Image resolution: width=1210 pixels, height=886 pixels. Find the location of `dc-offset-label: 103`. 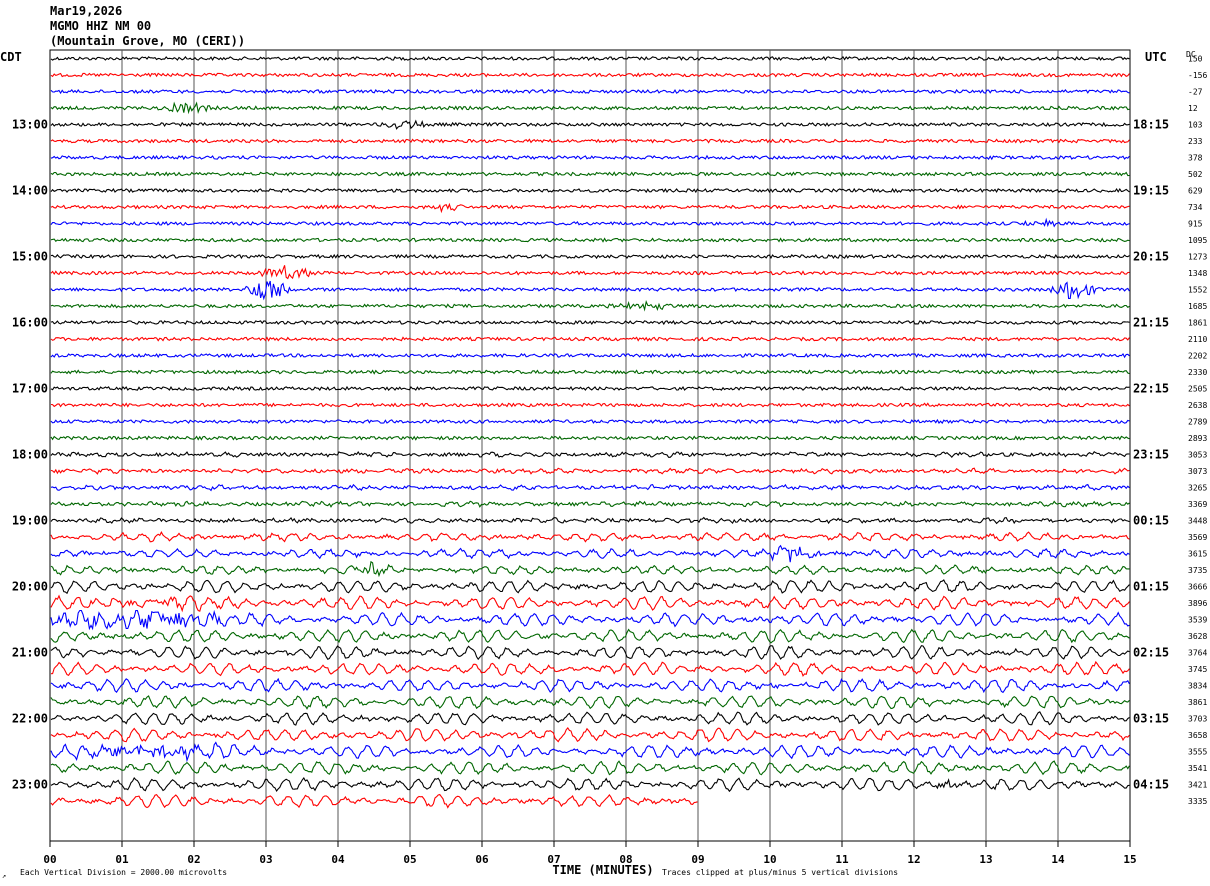

dc-offset-label: 103 is located at coordinates (1195, 125).